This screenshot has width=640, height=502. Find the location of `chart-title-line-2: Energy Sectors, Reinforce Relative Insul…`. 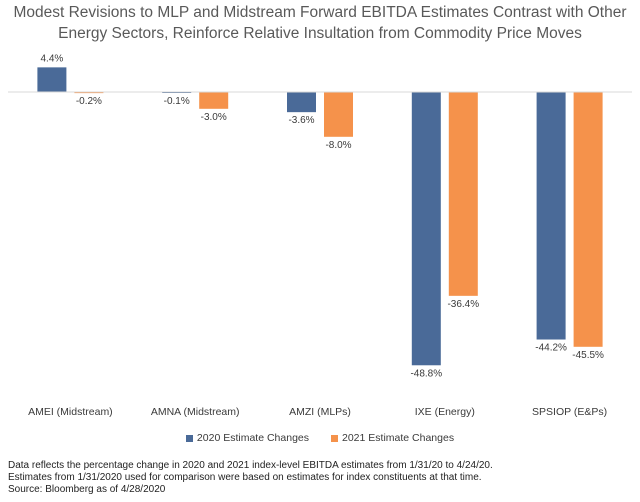

chart-title-line-2: Energy Sectors, Reinforce Relative Insul… is located at coordinates (320, 33).